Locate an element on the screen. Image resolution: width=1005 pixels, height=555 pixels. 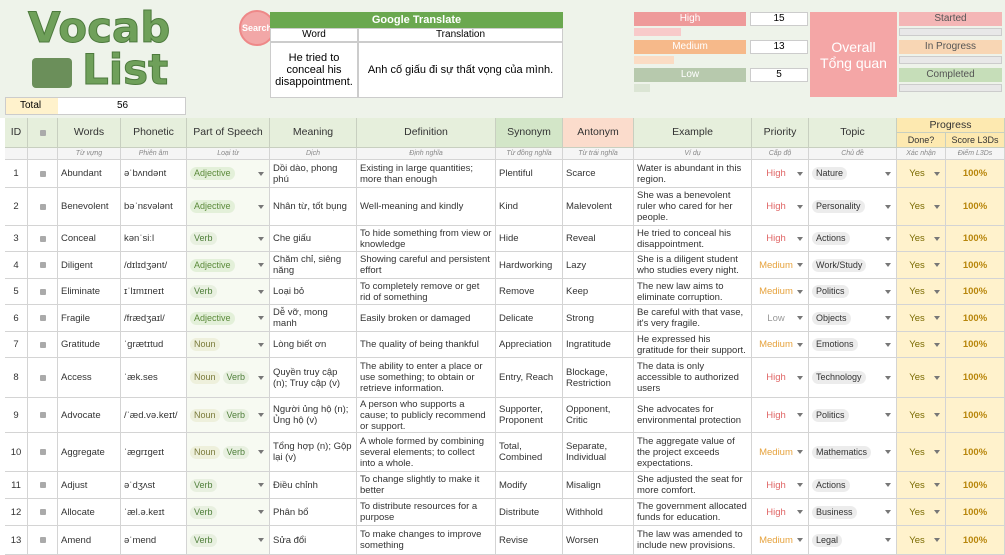
priority-cell: Low is located at coordinates (780, 318).